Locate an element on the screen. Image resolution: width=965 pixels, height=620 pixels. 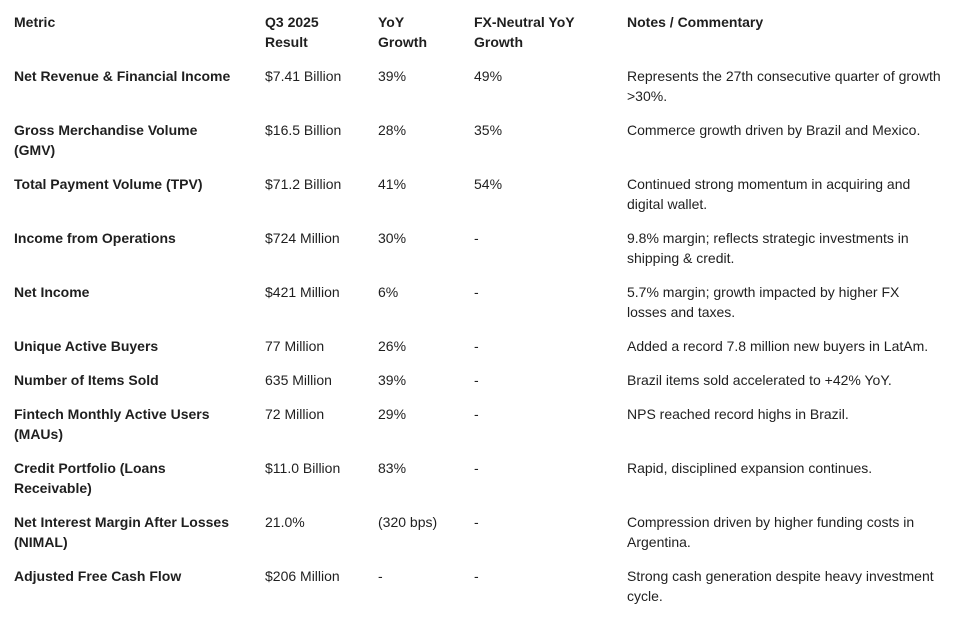
notes-cell: NPS reached record highs in Brazil. is located at coordinates (738, 414).